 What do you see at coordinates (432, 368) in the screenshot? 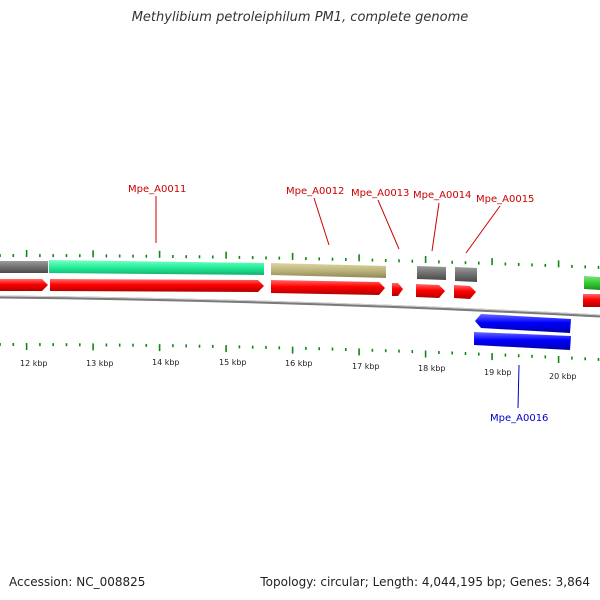
I see `tick-label-18kbp: 18 kbp` at bounding box center [432, 368].